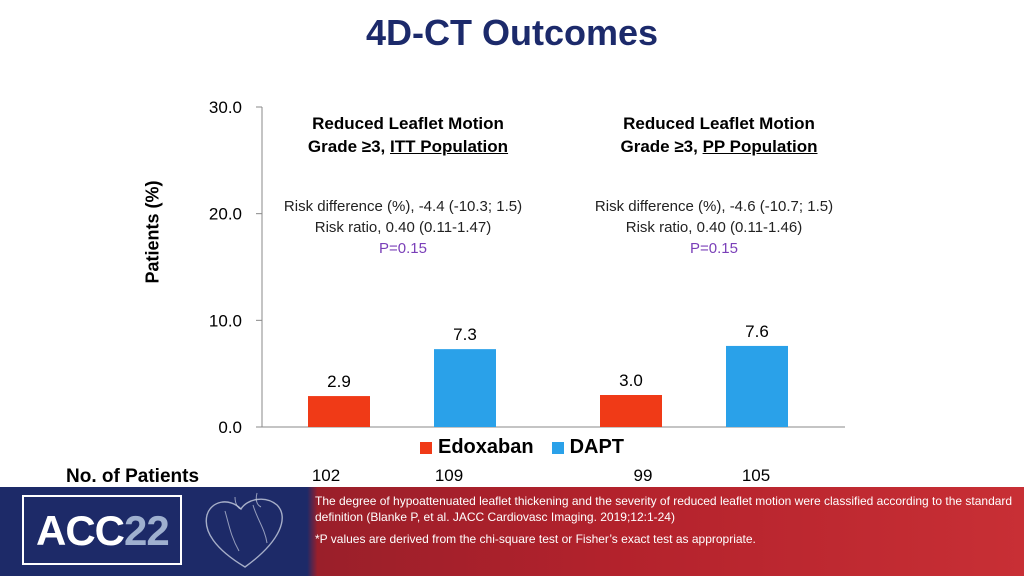  Describe the element at coordinates (661, 146) in the screenshot. I see `group-title-pp-prefix: Grade ≥3,` at that location.